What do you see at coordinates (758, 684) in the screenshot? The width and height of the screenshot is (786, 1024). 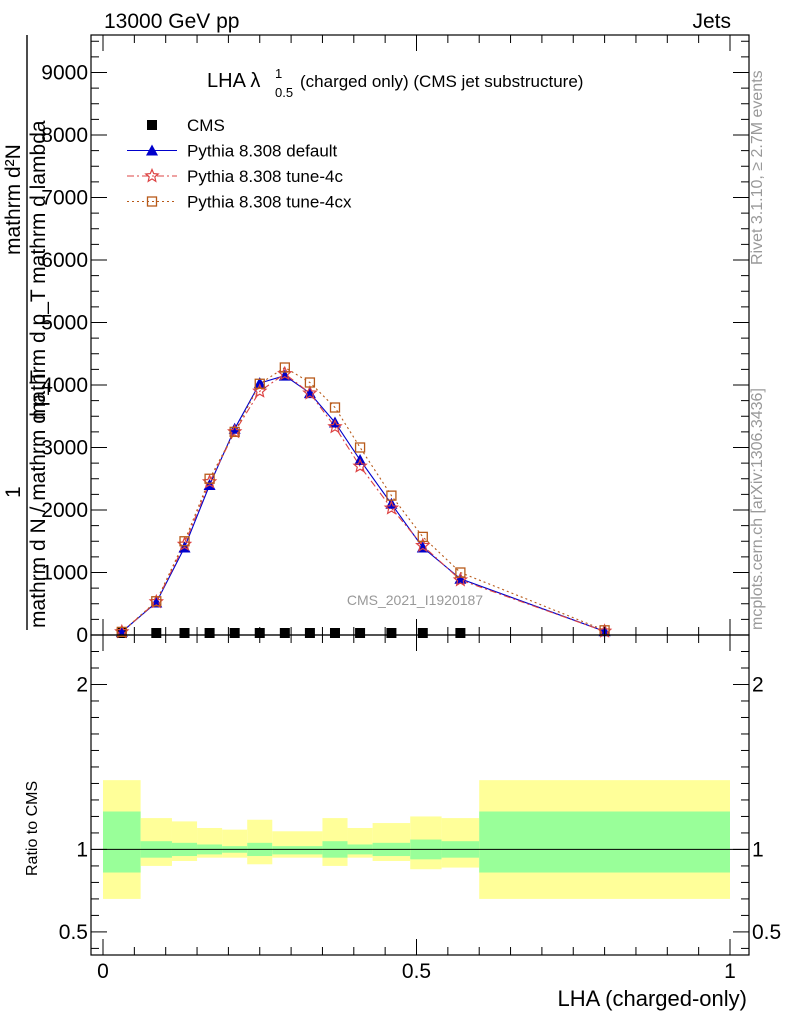 I see `ratio-y-tick-label-right: 2` at bounding box center [758, 684].